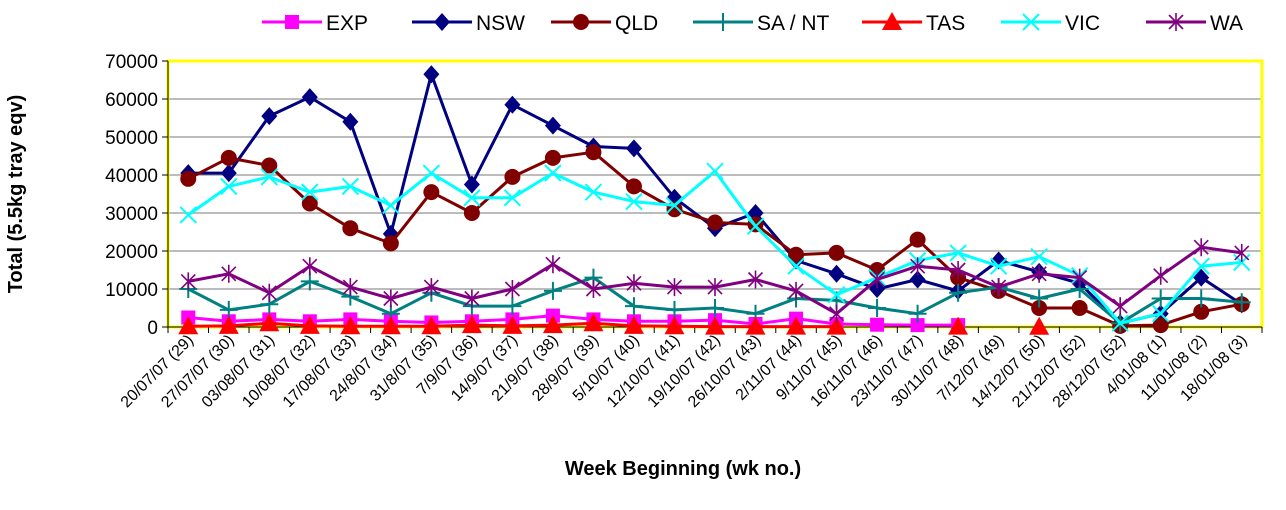 The image size is (1286, 510). I want to click on y-axis-ticks: 0 10000 20000 30000 40000 50000 60000 70000, so click(136, 195).